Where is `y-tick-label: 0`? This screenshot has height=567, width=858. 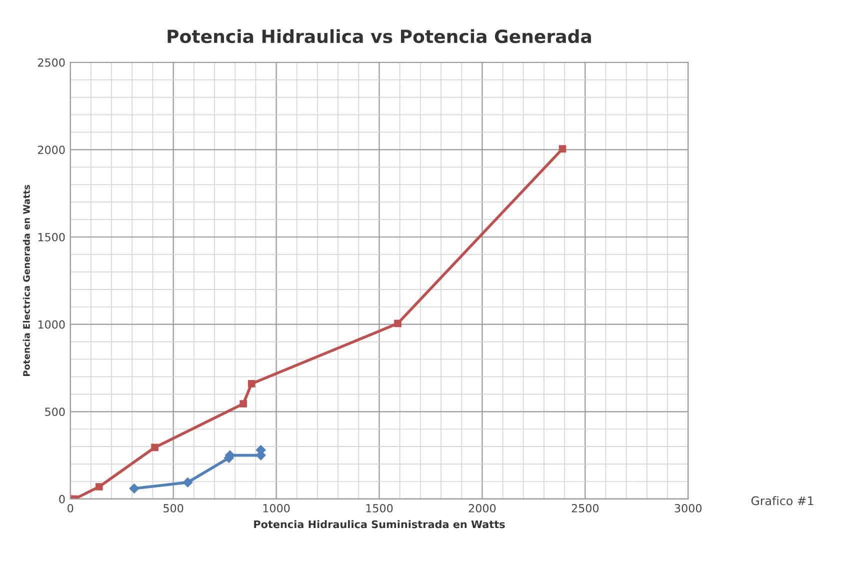
y-tick-label: 0 is located at coordinates (62, 499).